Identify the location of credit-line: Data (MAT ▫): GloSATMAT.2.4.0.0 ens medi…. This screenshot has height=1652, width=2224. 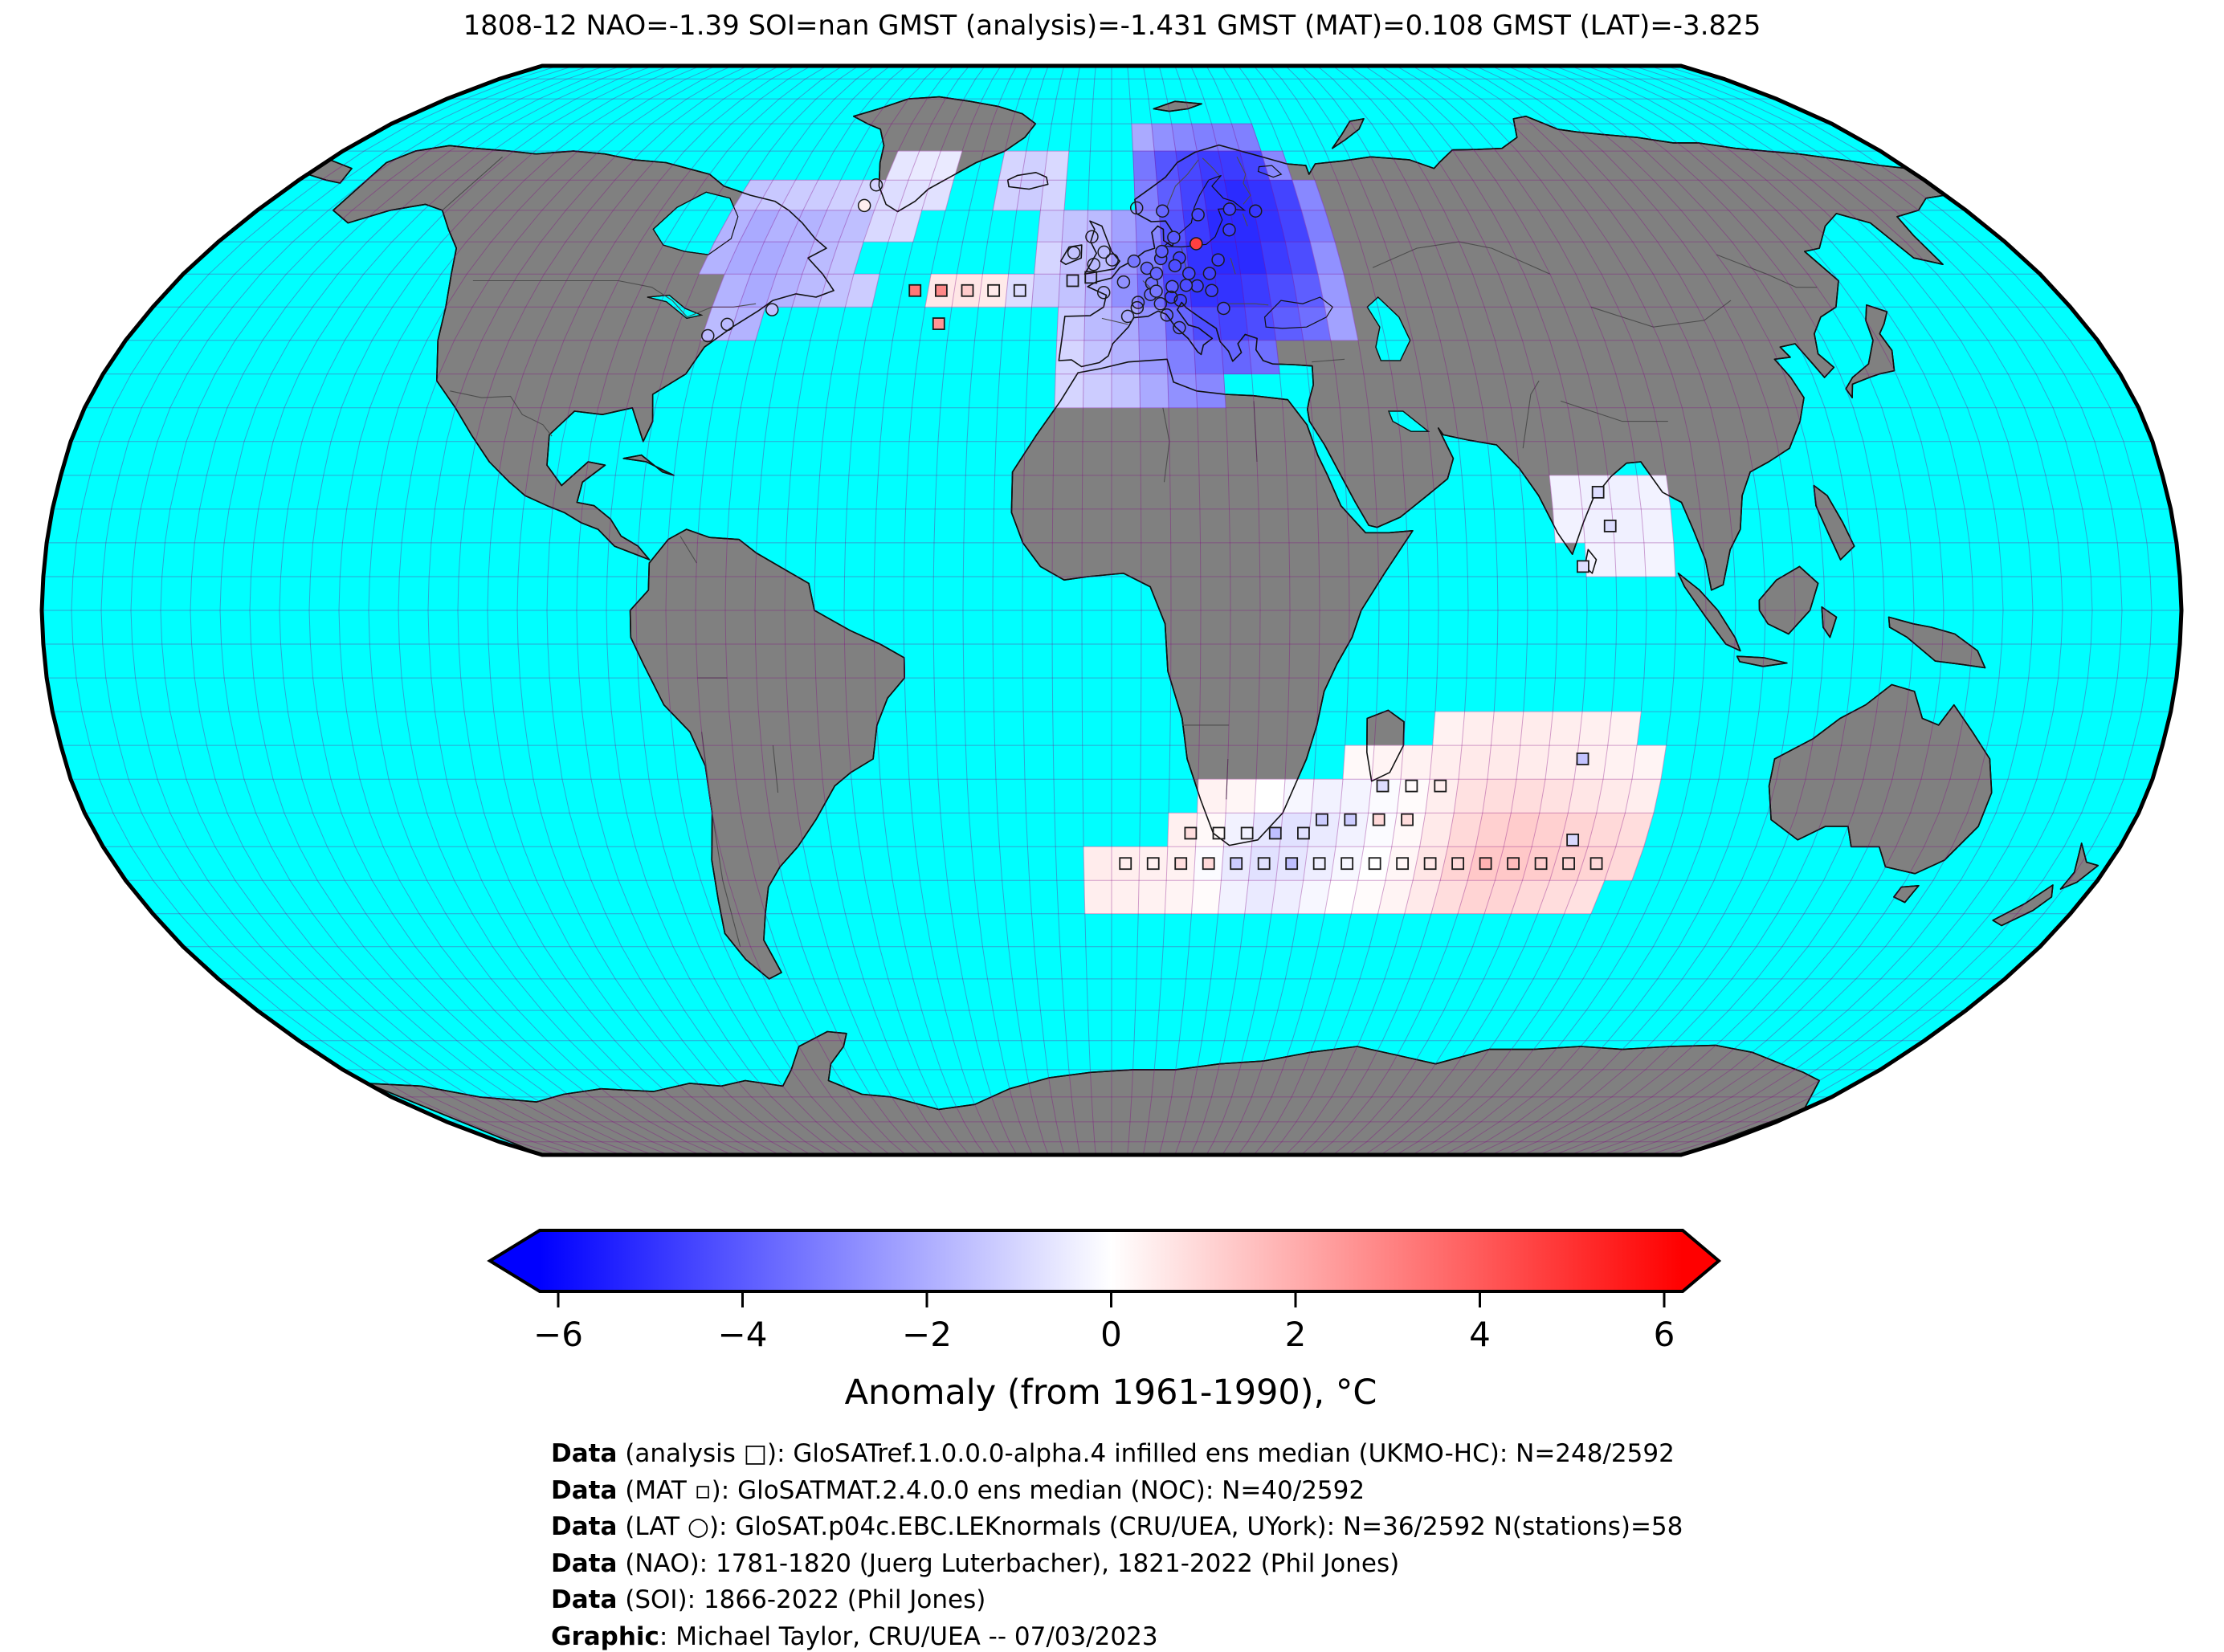
(1117, 1491).